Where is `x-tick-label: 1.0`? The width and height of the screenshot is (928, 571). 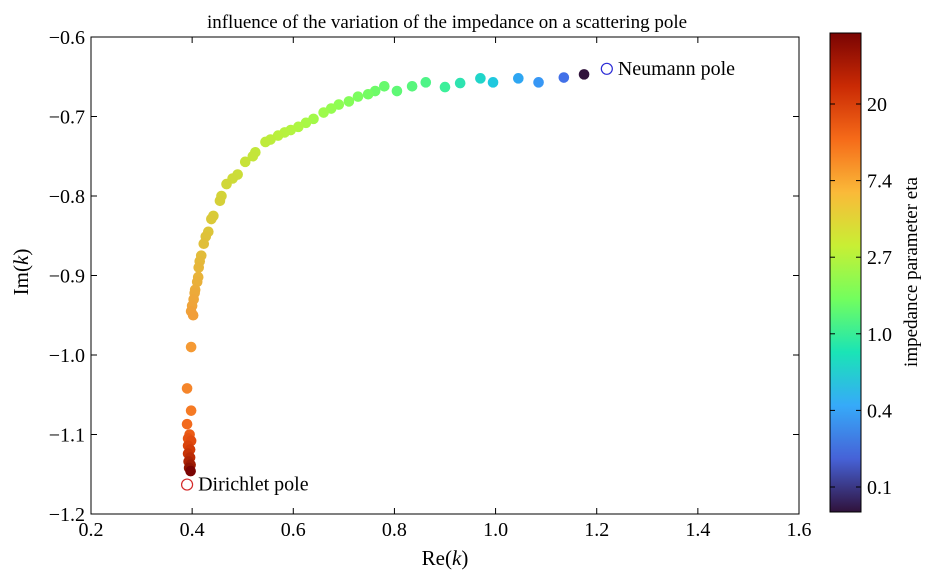
x-tick-label: 1.0 is located at coordinates (495, 530).